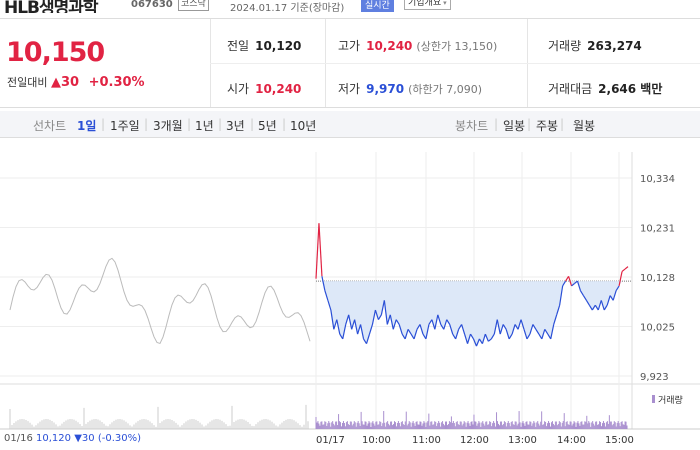 The width and height of the screenshot is (700, 450). What do you see at coordinates (455, 63) in the screenshot?
I see `divider` at bounding box center [455, 63].